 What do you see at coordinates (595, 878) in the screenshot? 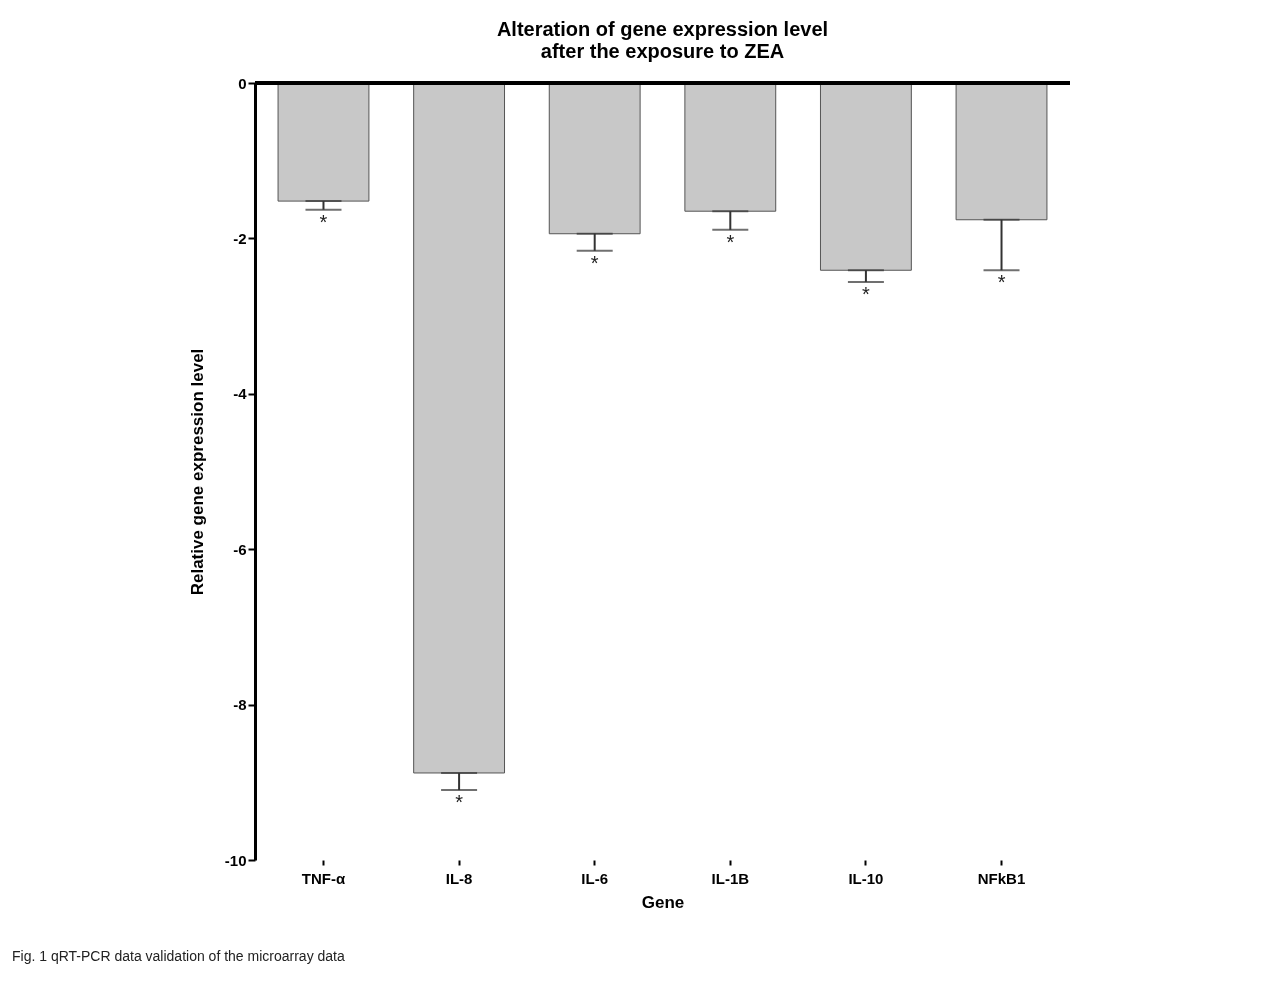
I see `x-tick-label: IL-6` at bounding box center [595, 878].